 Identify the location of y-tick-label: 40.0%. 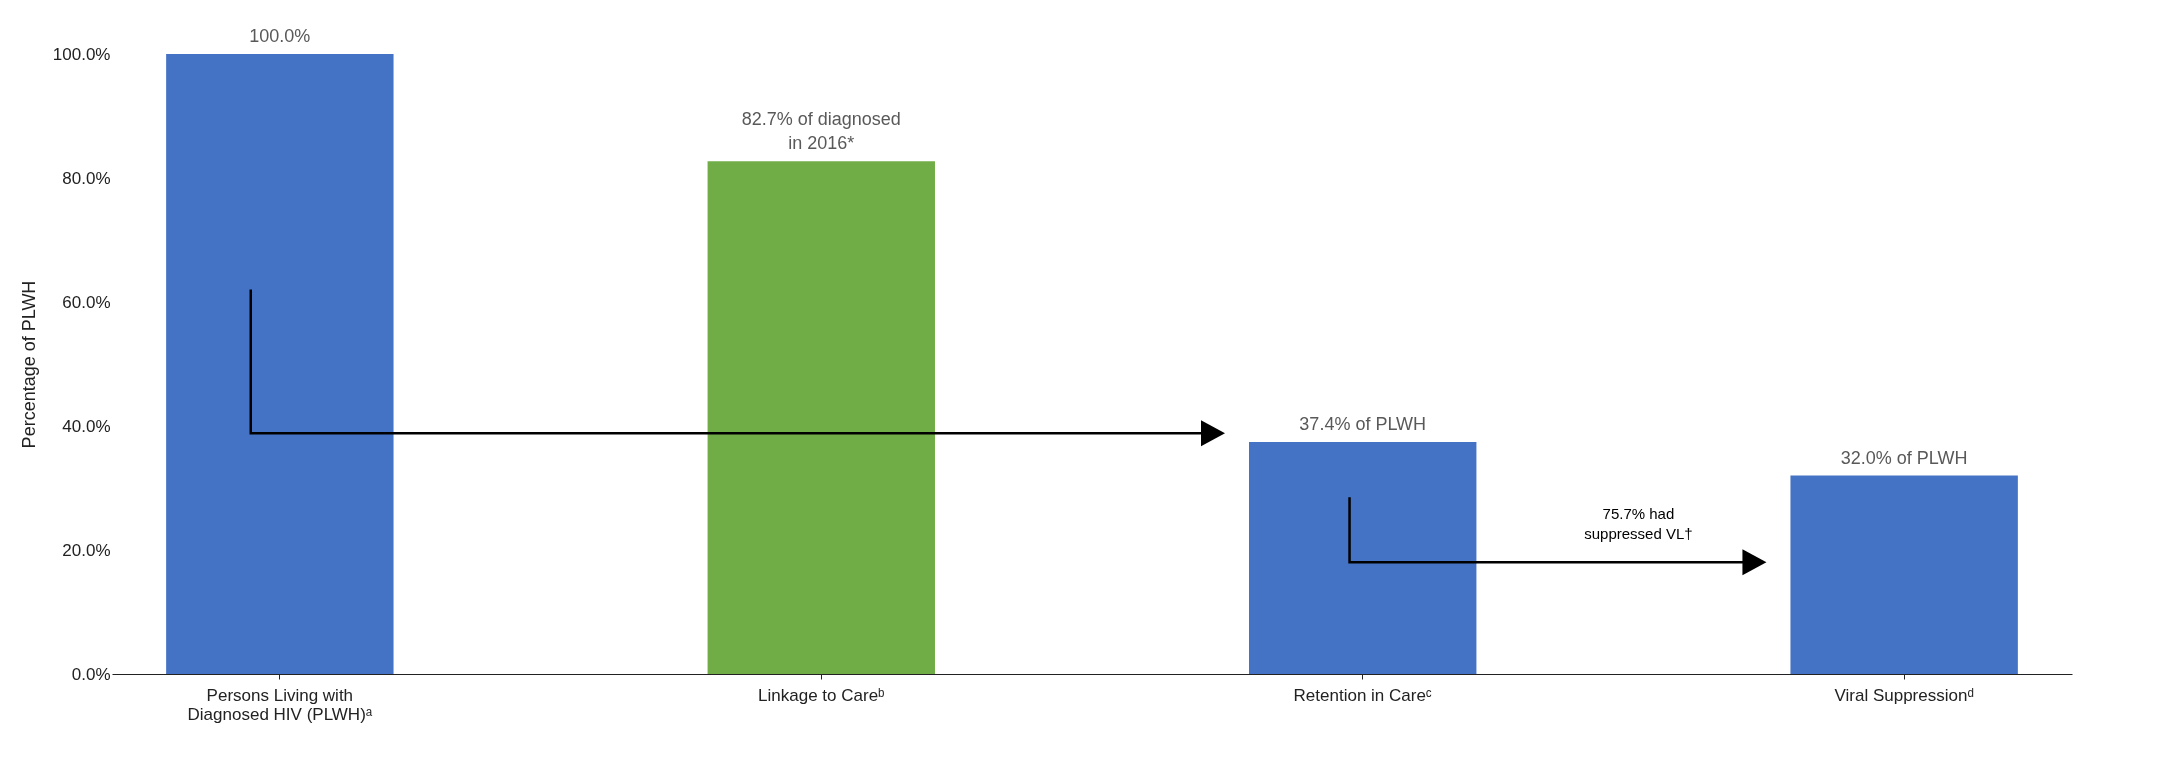
(86, 426).